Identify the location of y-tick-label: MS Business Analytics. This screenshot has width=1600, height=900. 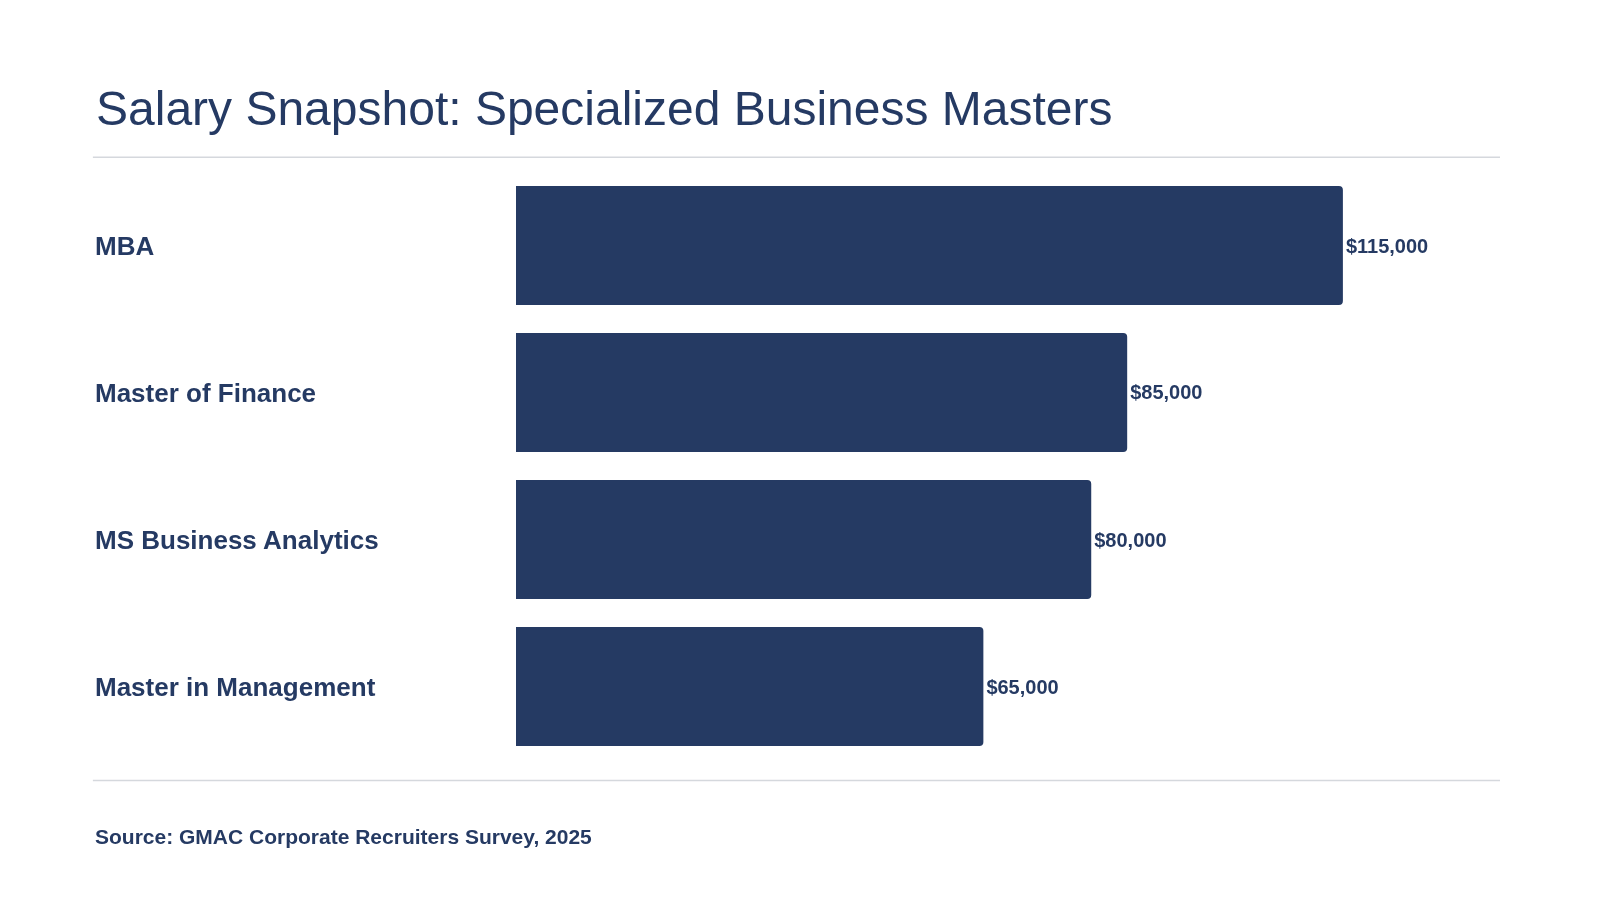
(237, 540).